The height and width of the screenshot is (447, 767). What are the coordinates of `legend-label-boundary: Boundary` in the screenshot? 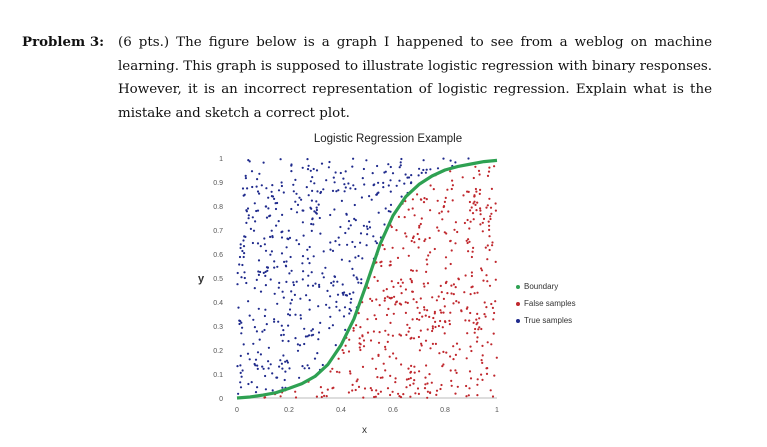 It's located at (541, 286).